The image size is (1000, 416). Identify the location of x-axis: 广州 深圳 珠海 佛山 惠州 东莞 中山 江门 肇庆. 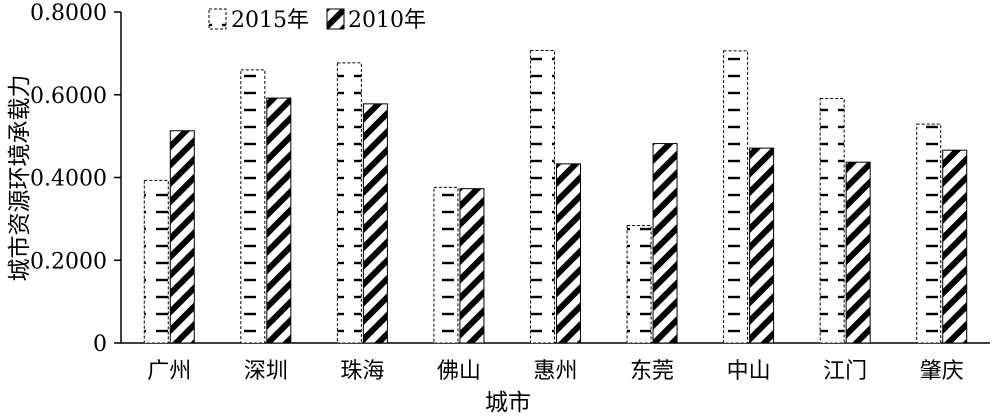
(555, 363).